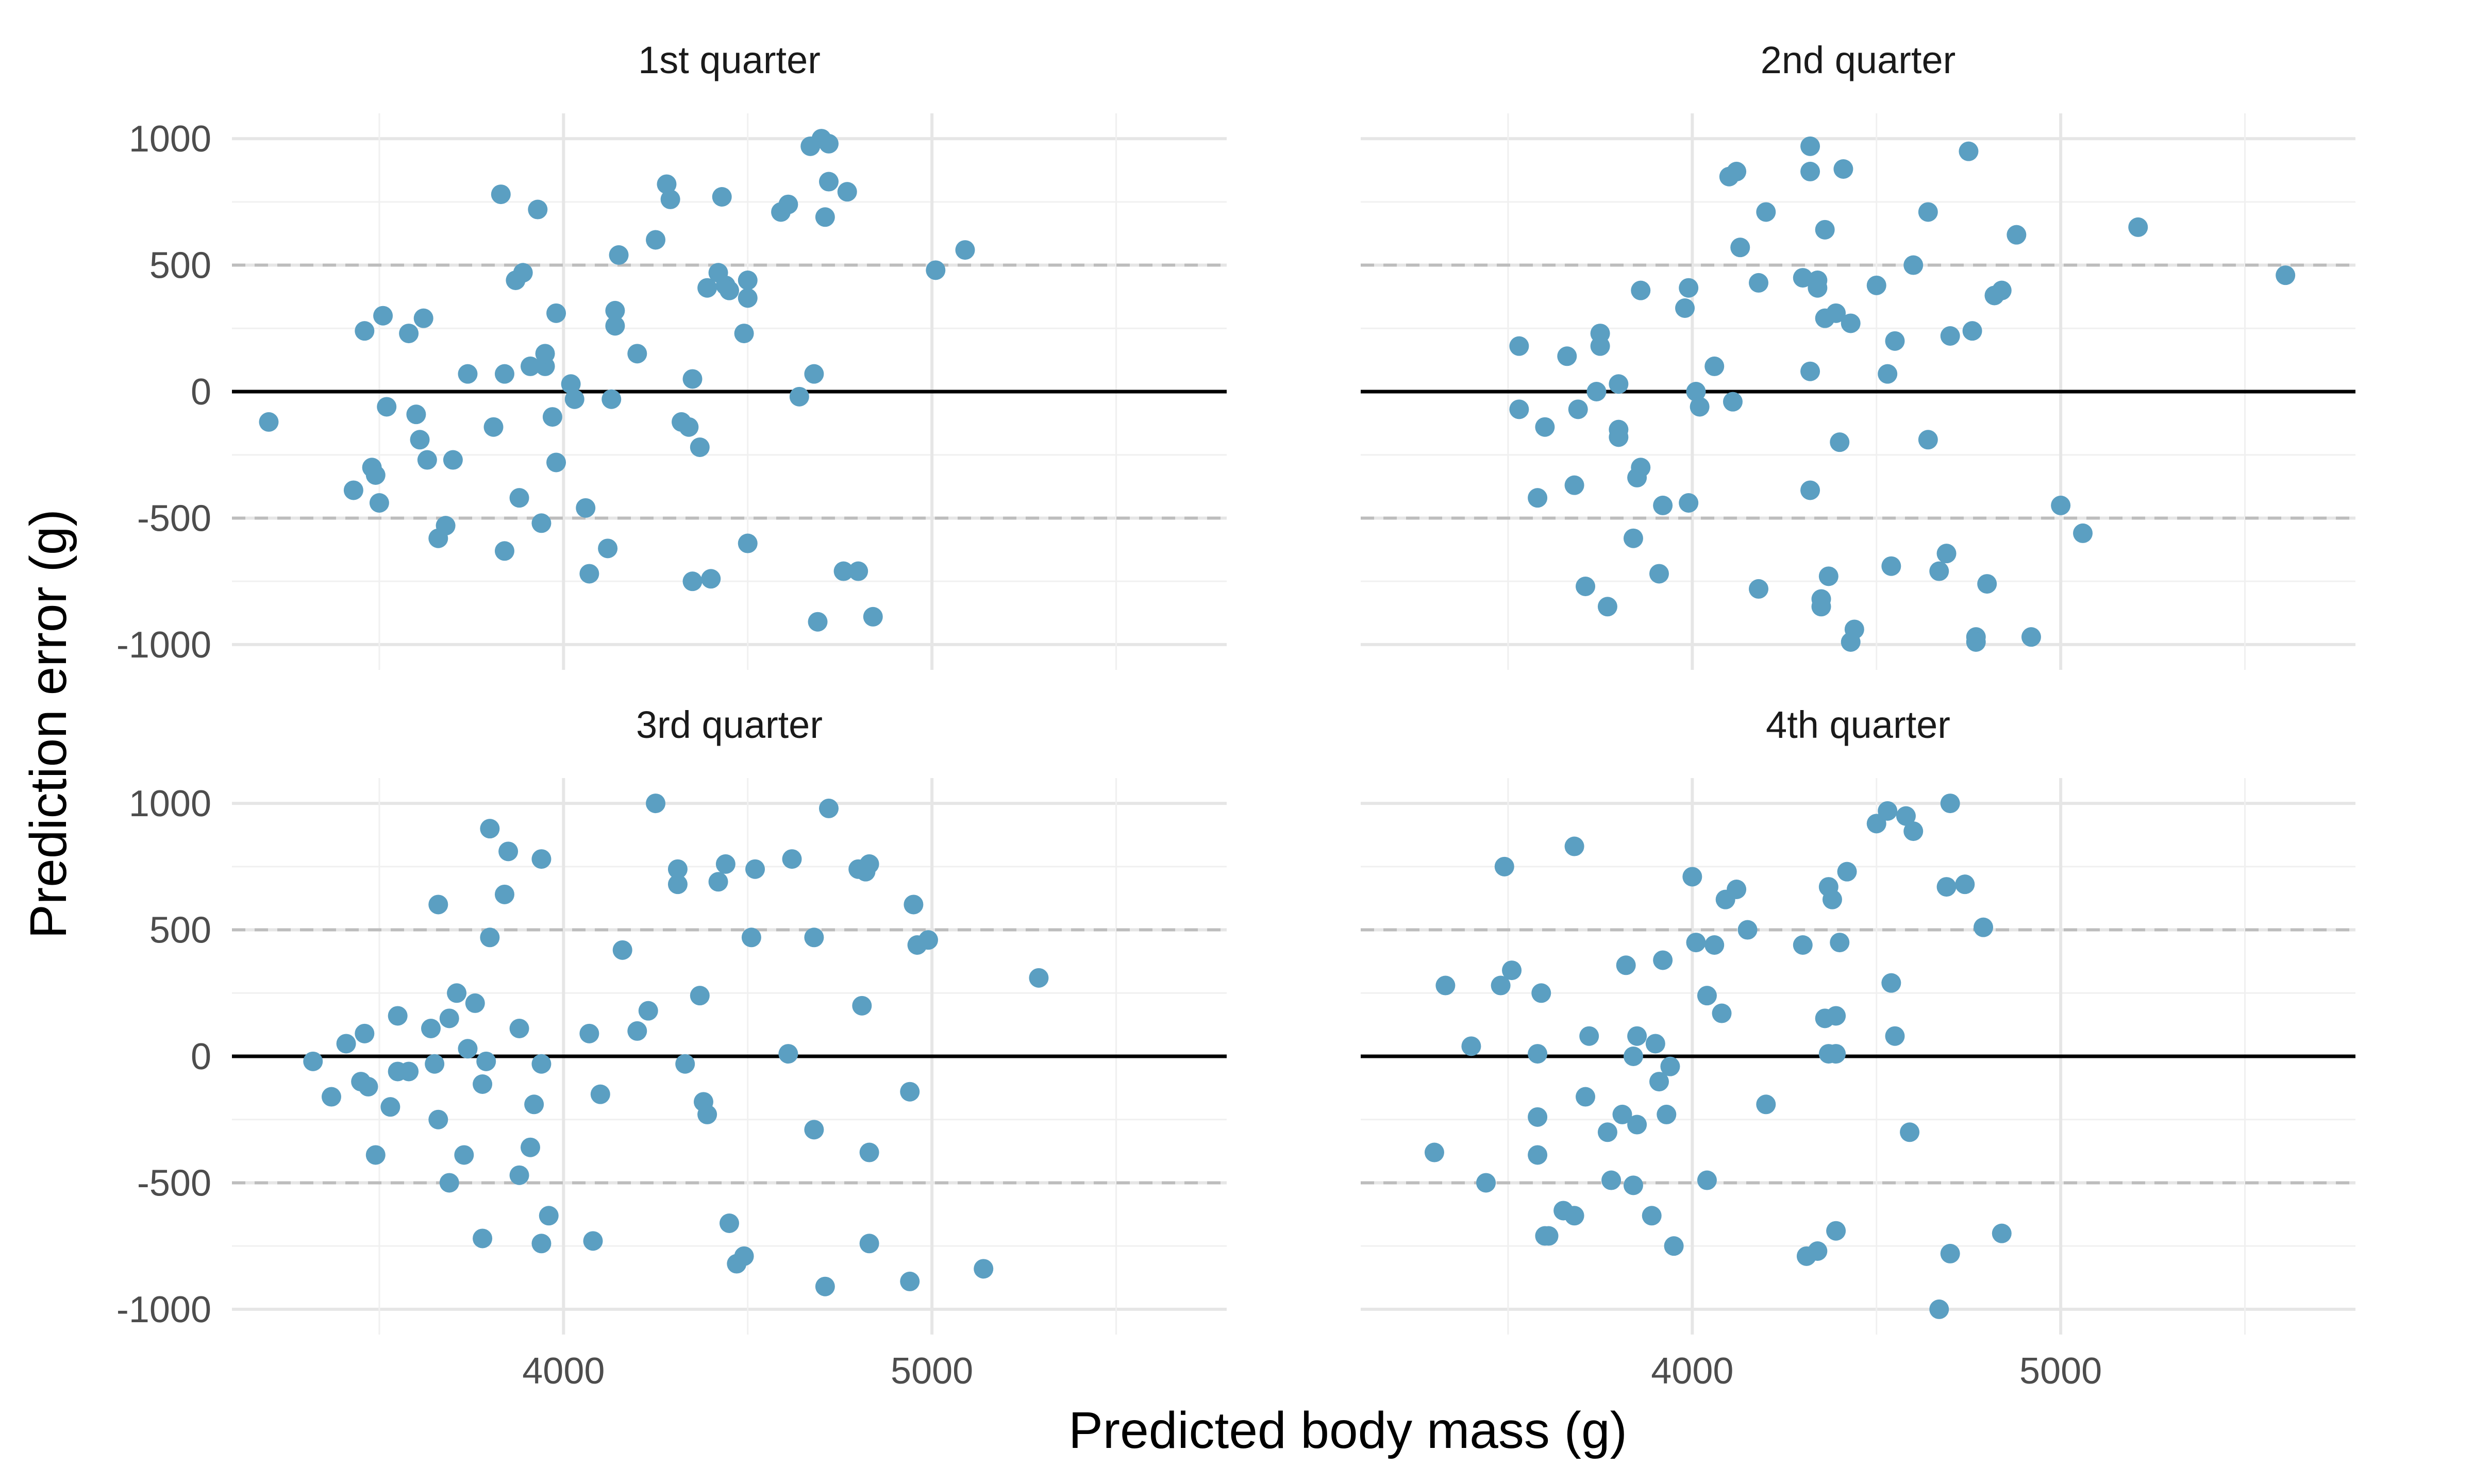 The height and width of the screenshot is (1484, 2474). What do you see at coordinates (1692, 1371) in the screenshot?
I see `x-tick-label: 4000` at bounding box center [1692, 1371].